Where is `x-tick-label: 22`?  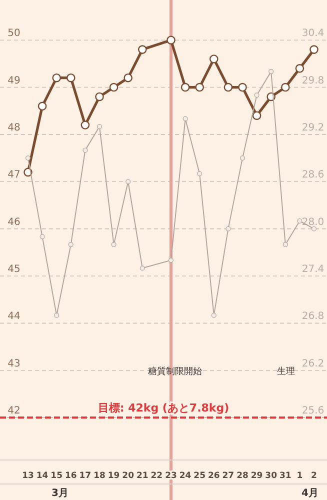 x-tick-label: 22 is located at coordinates (156, 476).